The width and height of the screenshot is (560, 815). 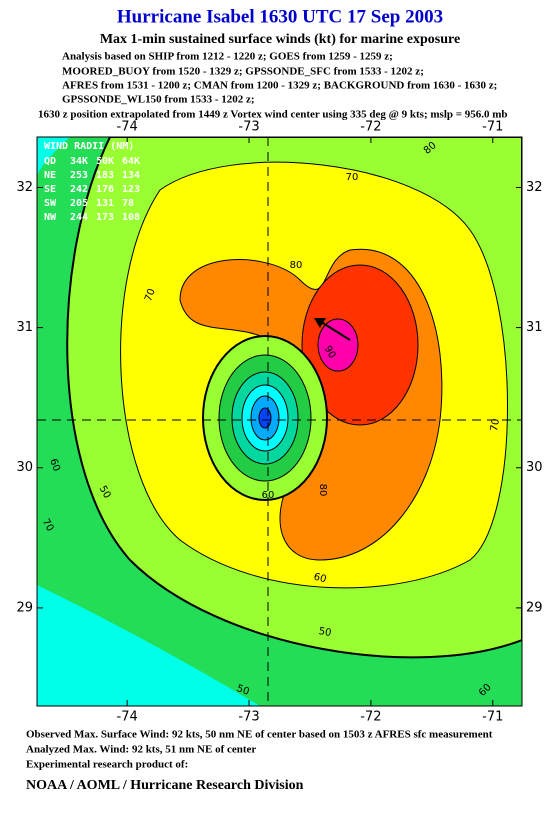 I want to click on wind-radii-cell: 173, so click(x=105, y=217).